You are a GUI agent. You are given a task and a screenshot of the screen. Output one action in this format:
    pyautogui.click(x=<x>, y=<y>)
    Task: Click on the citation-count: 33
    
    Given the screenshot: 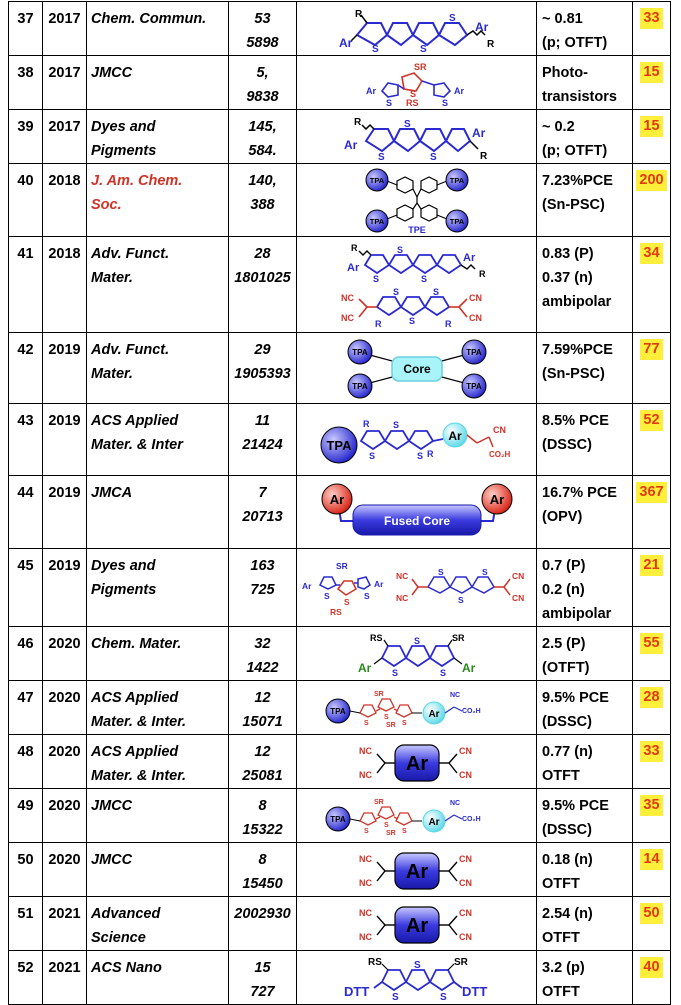 What is the action you would take?
    pyautogui.click(x=651, y=18)
    